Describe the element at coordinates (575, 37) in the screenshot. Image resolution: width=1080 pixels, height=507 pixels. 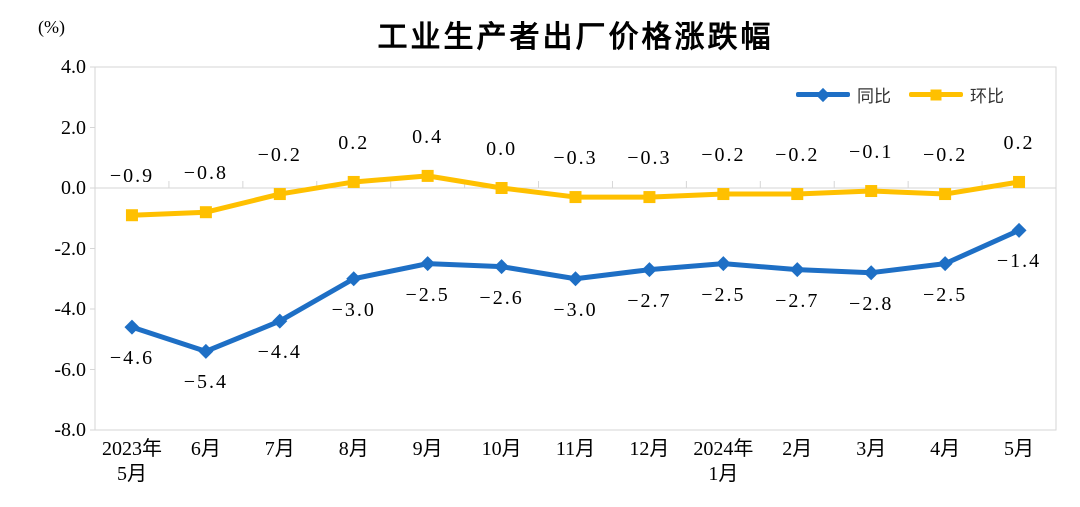
I see `chart-title: 工业生产者出厂价格涨跌幅` at that location.